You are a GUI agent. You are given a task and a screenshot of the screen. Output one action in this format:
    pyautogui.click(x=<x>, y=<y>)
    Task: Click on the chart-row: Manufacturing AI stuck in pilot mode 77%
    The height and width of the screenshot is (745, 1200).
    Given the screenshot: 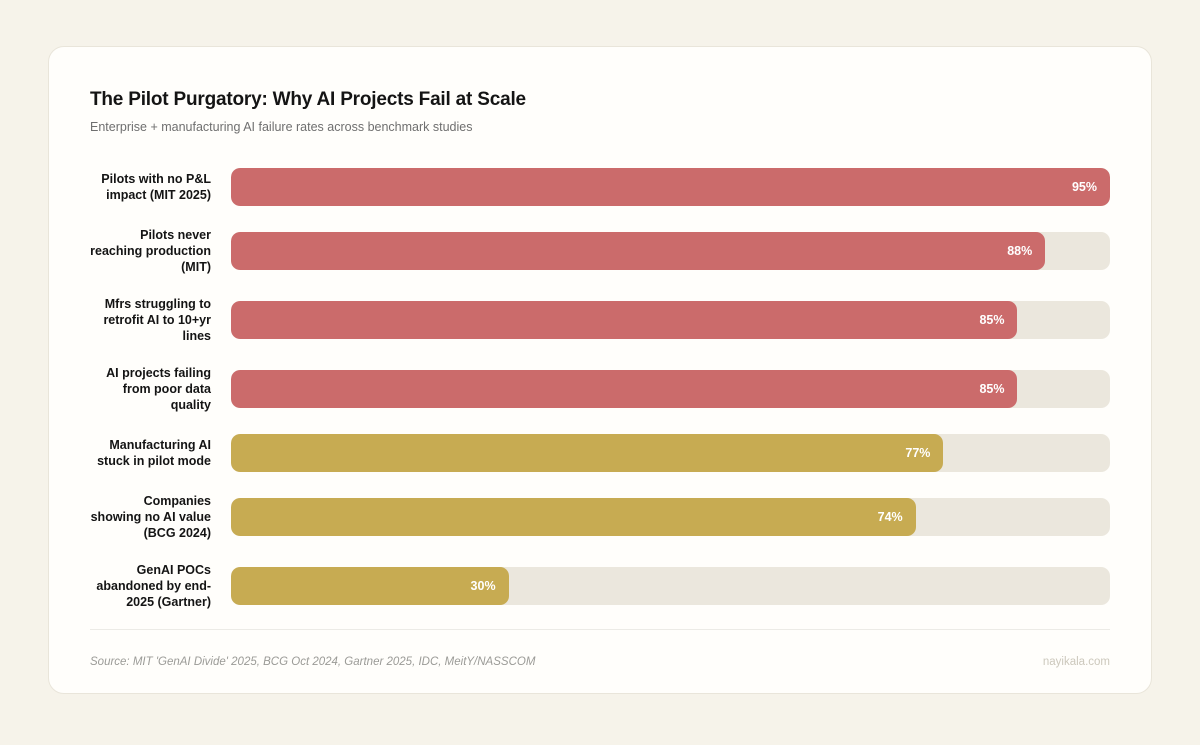 What is the action you would take?
    pyautogui.click(x=600, y=453)
    